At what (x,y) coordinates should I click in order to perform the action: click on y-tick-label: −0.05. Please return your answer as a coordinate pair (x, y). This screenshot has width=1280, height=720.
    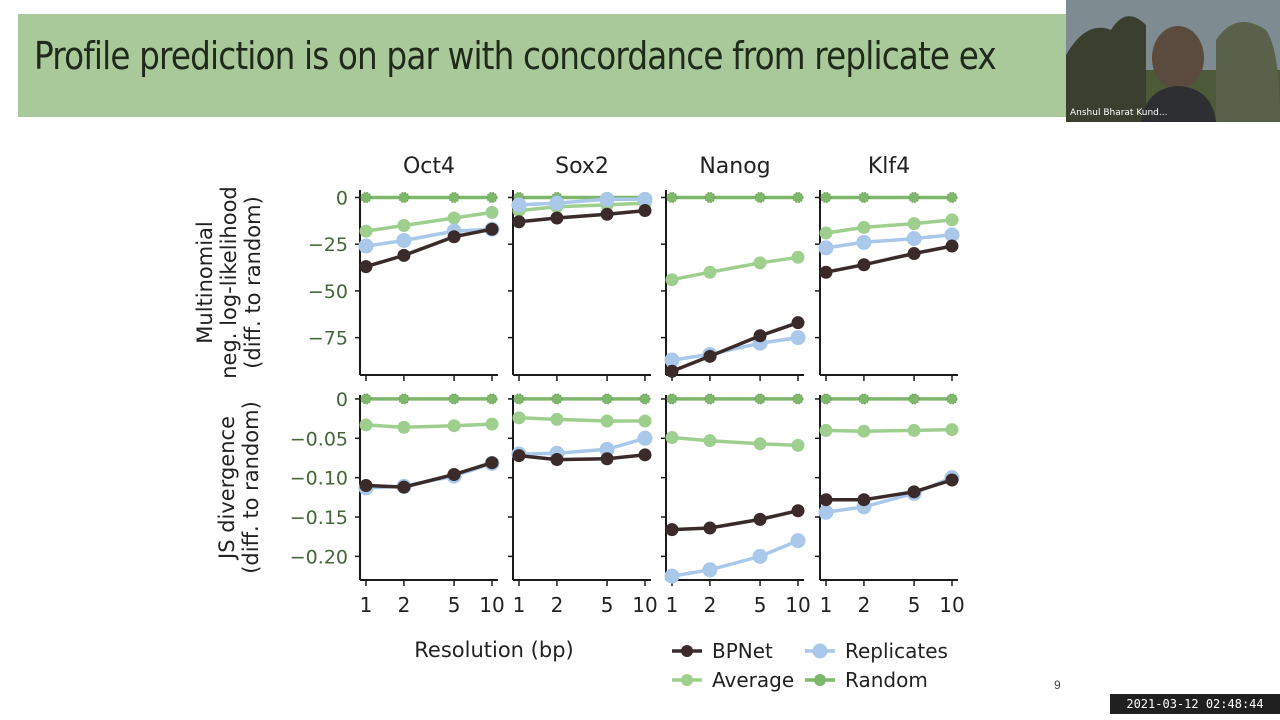
    Looking at the image, I should click on (319, 439).